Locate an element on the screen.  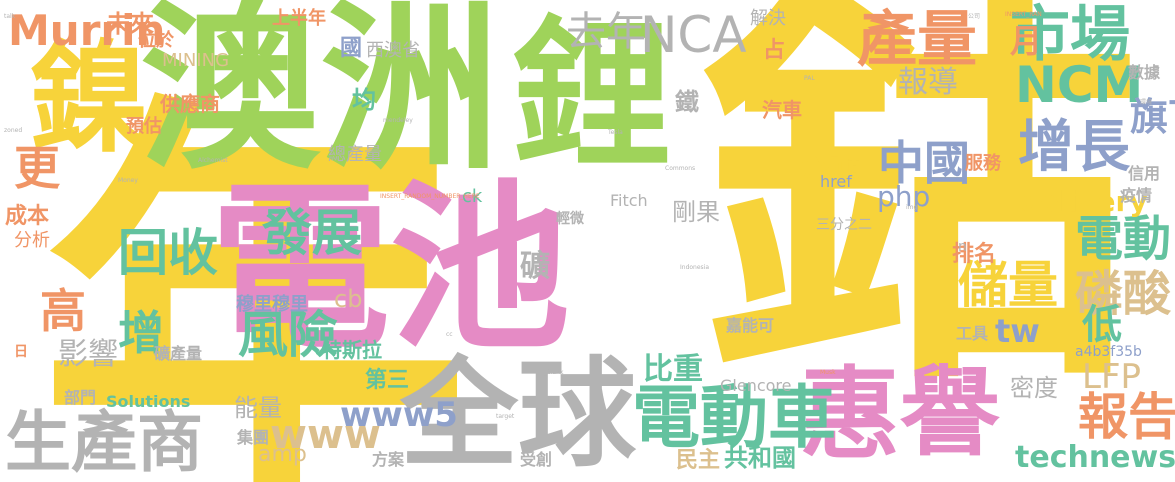
word-huiyu: 惠譽 is located at coordinates (900, 414).